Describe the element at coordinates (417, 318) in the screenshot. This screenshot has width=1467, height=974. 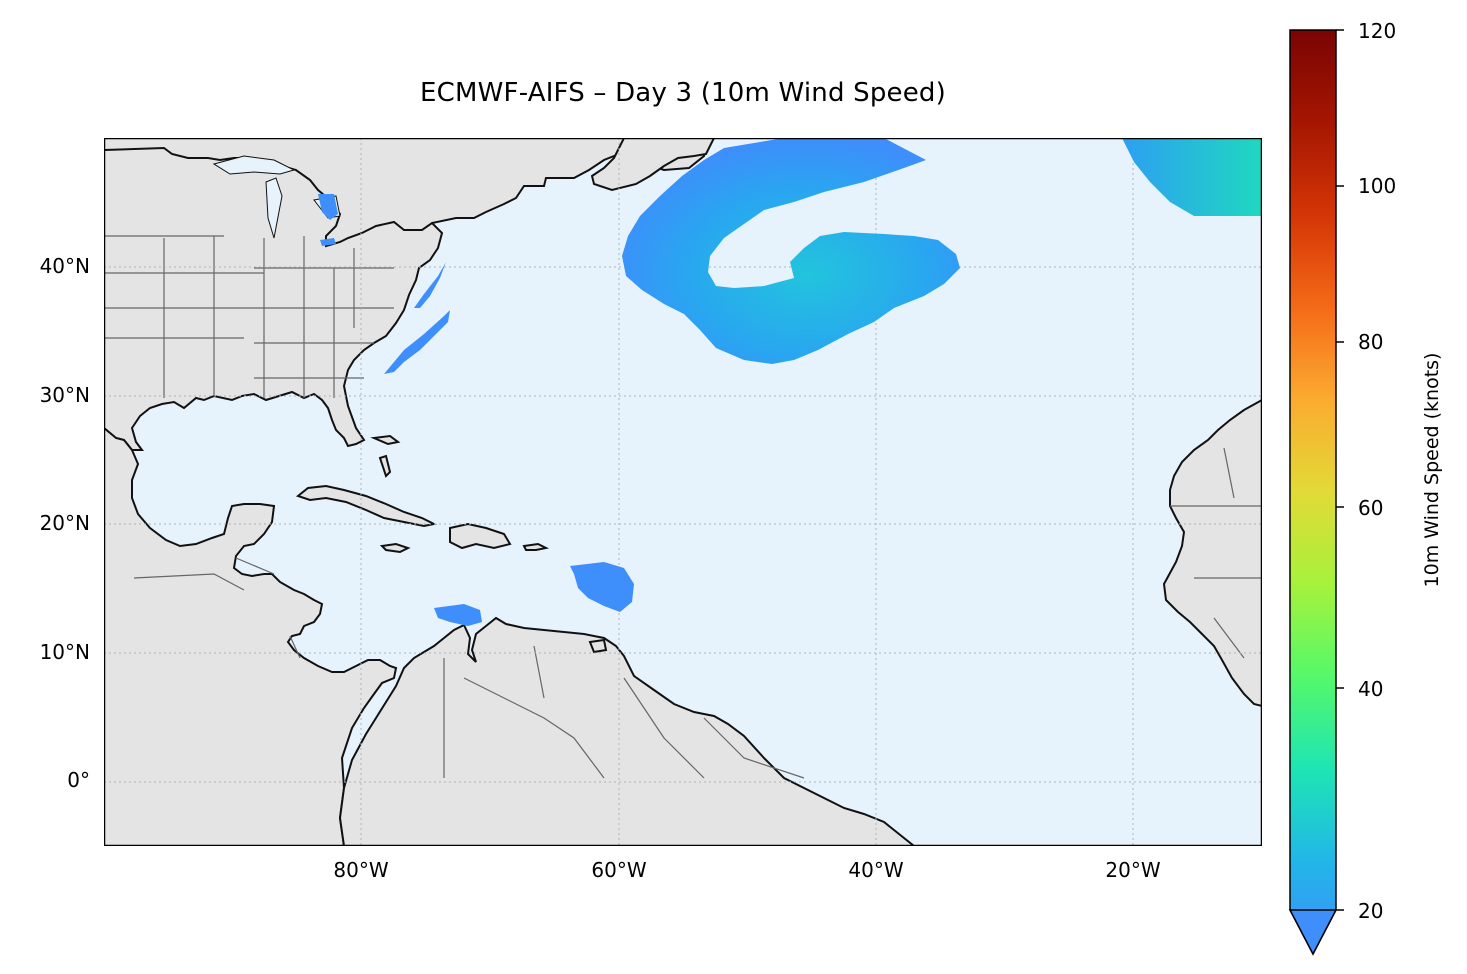
I see `us-east-coast-wind-strip` at that location.